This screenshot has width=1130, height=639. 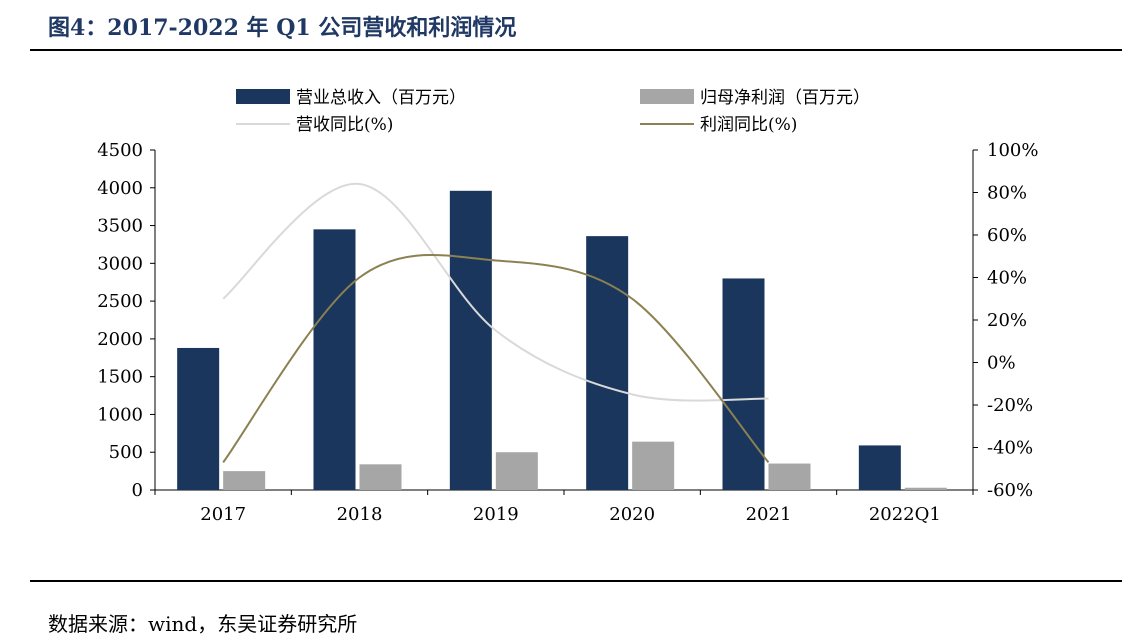 I want to click on legend-revenue: 营业总收入（百万元）, so click(x=351, y=98).